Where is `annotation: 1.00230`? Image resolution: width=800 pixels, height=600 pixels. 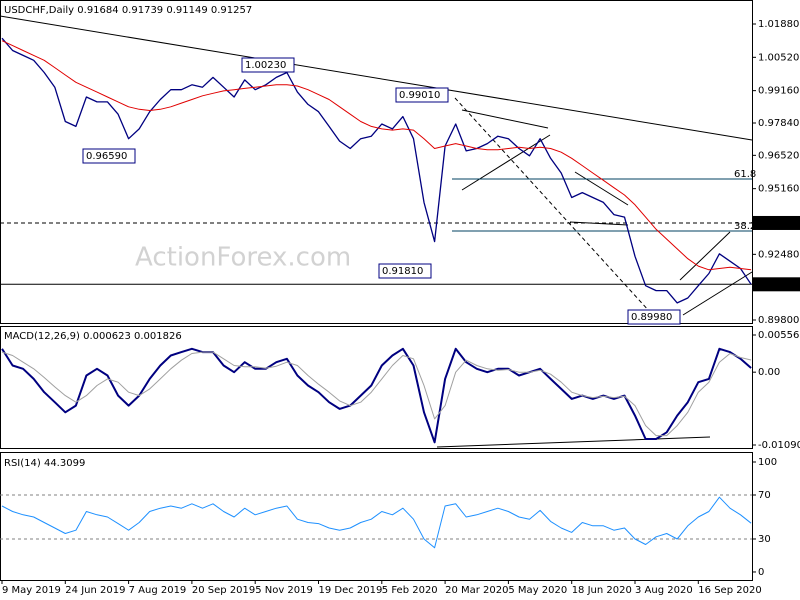
annotation: 1.00230 is located at coordinates (265, 65).